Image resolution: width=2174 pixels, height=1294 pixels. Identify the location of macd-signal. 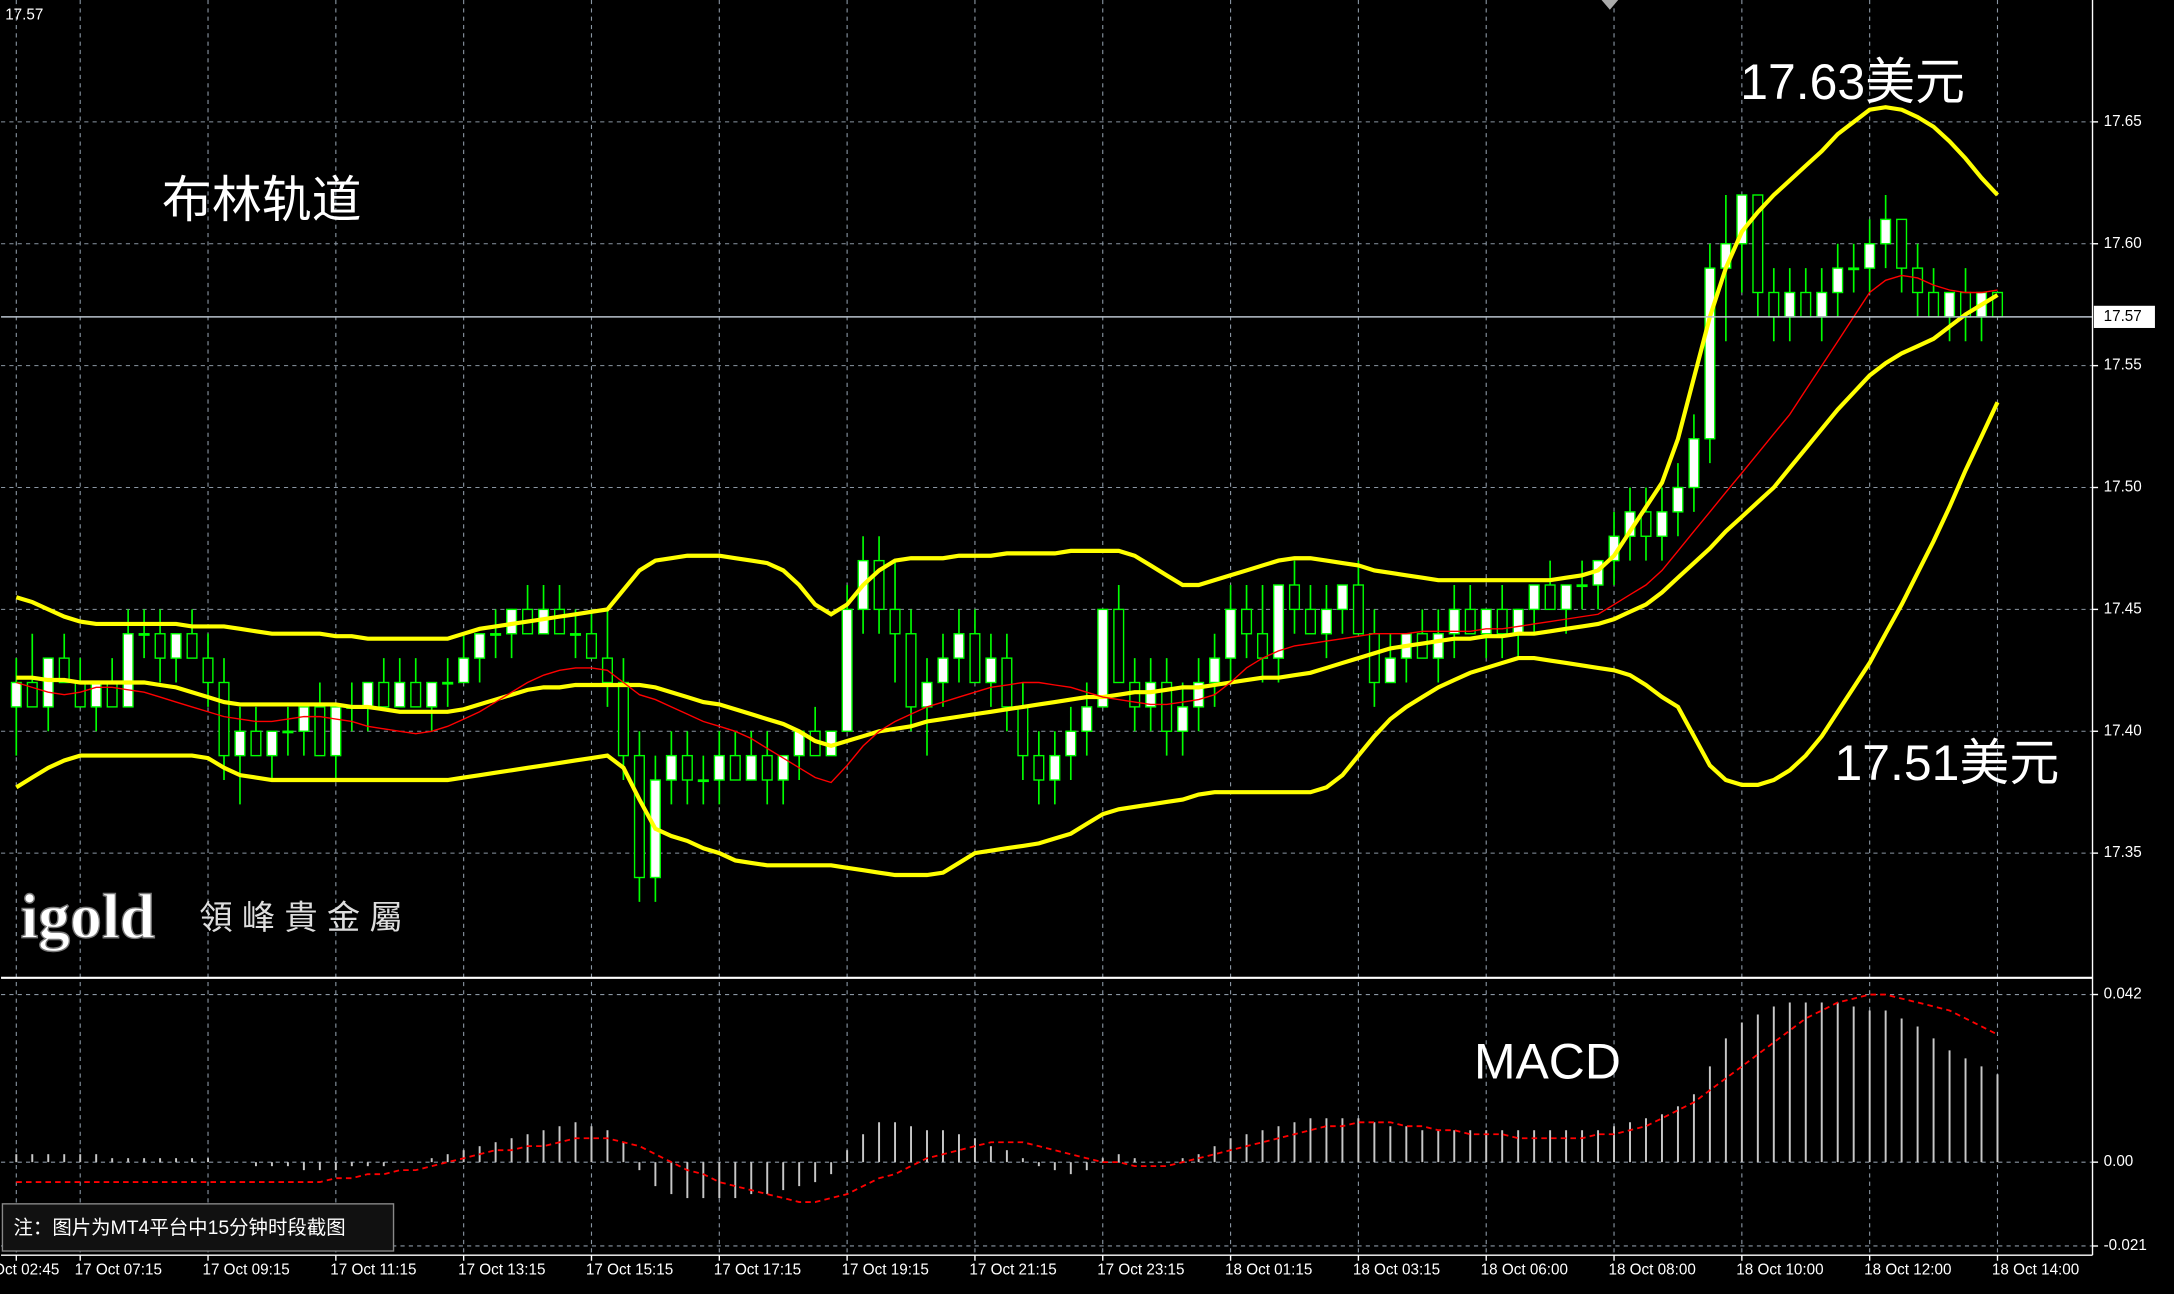
(1007, 1098).